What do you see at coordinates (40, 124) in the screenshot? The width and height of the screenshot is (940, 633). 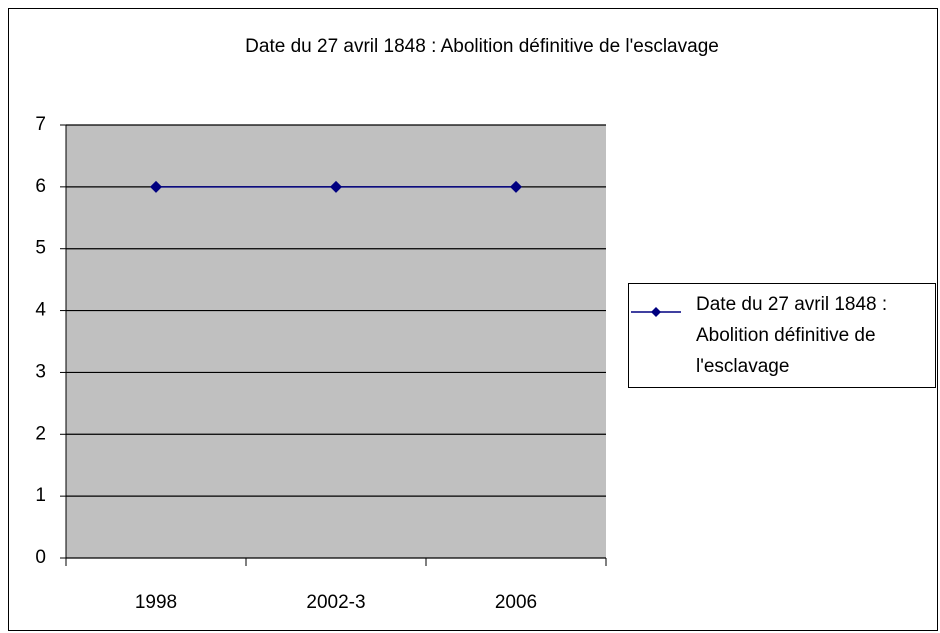 I see `y-tick-label: 7` at bounding box center [40, 124].